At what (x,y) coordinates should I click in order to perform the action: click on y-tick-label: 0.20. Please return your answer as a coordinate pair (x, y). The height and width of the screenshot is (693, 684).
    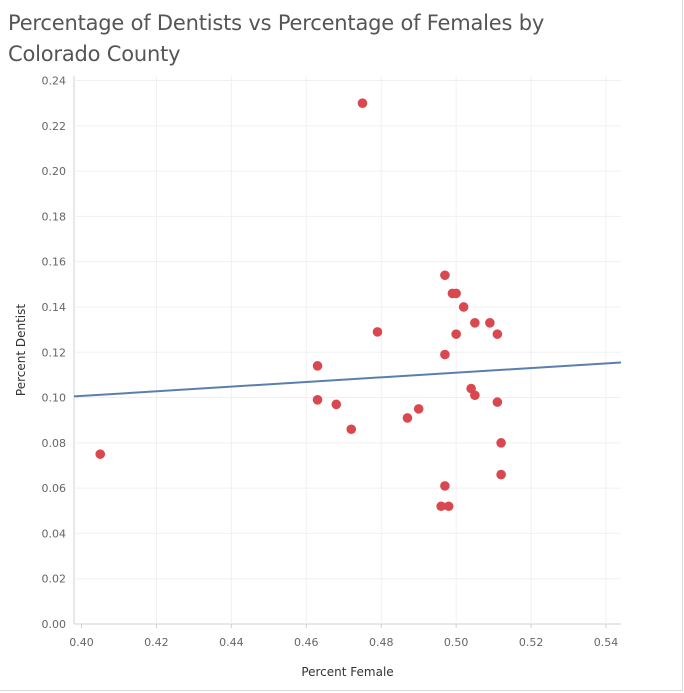
    Looking at the image, I should click on (54, 171).